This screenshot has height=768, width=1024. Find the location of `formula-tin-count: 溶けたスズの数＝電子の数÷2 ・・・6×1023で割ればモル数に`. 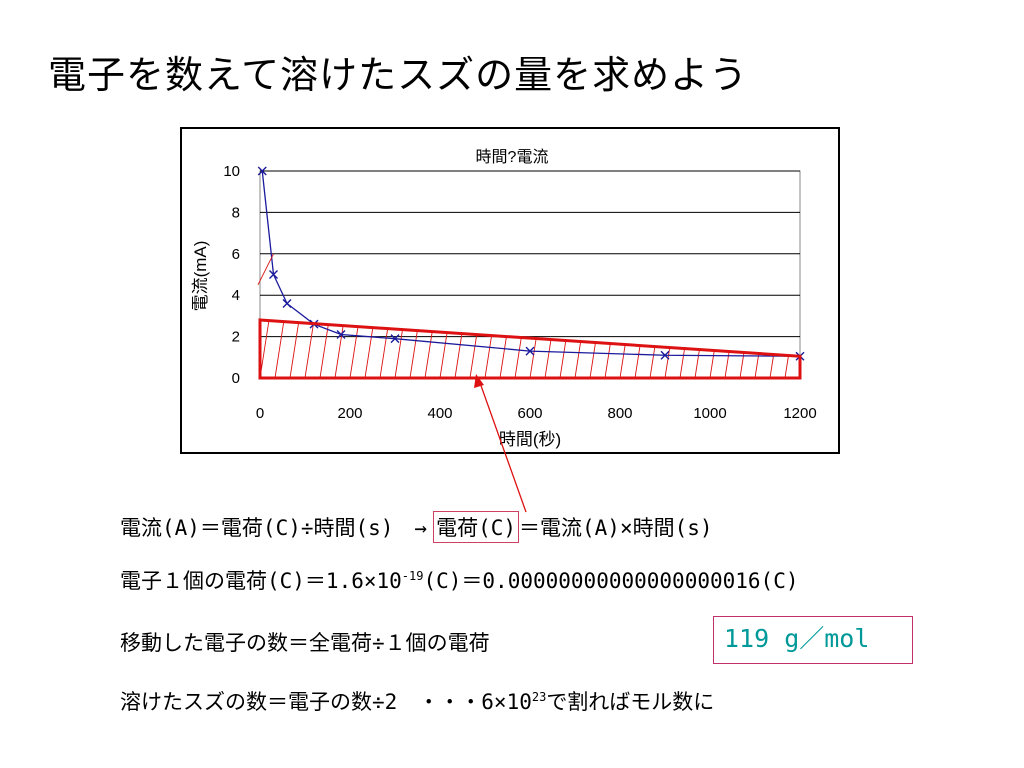

formula-tin-count: 溶けたスズの数＝電子の数÷2 ・・・6×1023で割ればモル数に is located at coordinates (417, 701).